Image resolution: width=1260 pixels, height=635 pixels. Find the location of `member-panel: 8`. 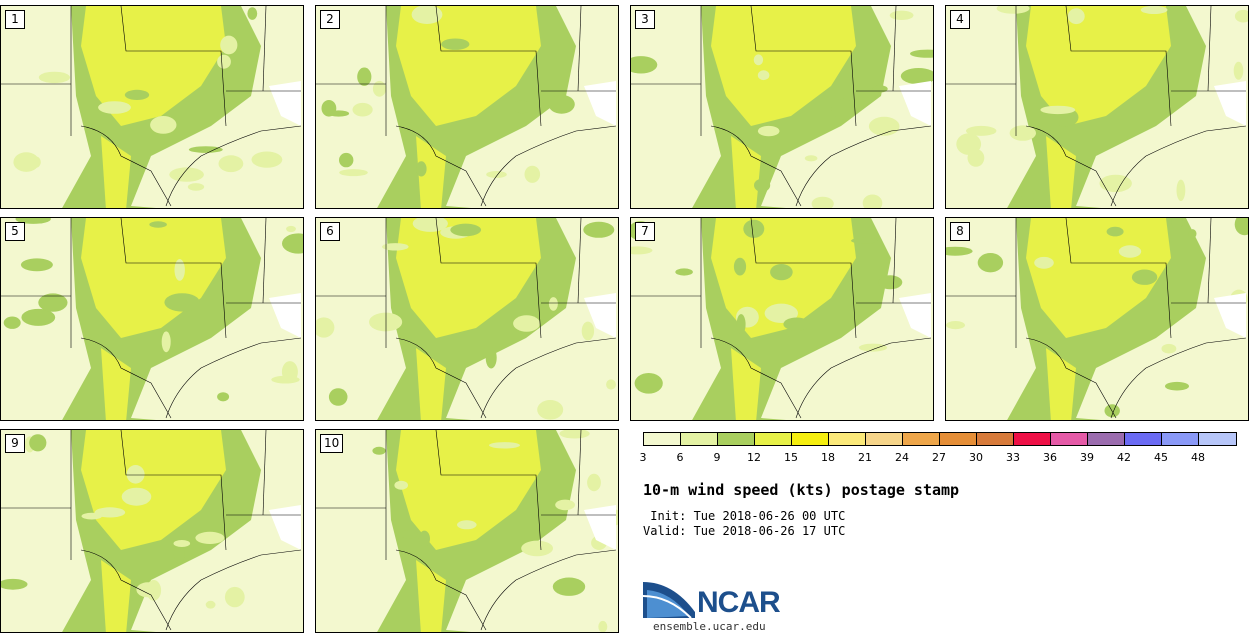

member-panel: 8 is located at coordinates (1097, 319).